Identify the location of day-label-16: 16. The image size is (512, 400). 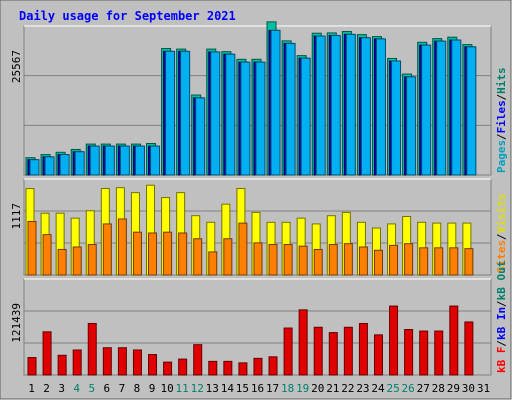
(257, 388).